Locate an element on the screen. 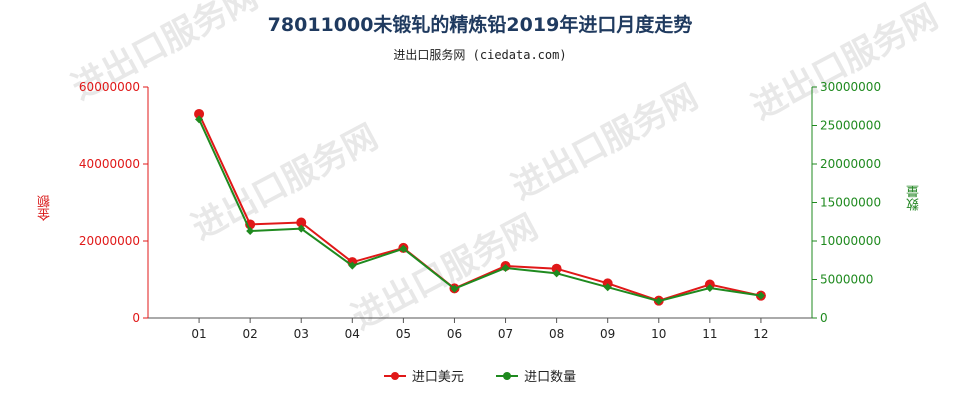  legend-label: 进口美元 is located at coordinates (437, 377).